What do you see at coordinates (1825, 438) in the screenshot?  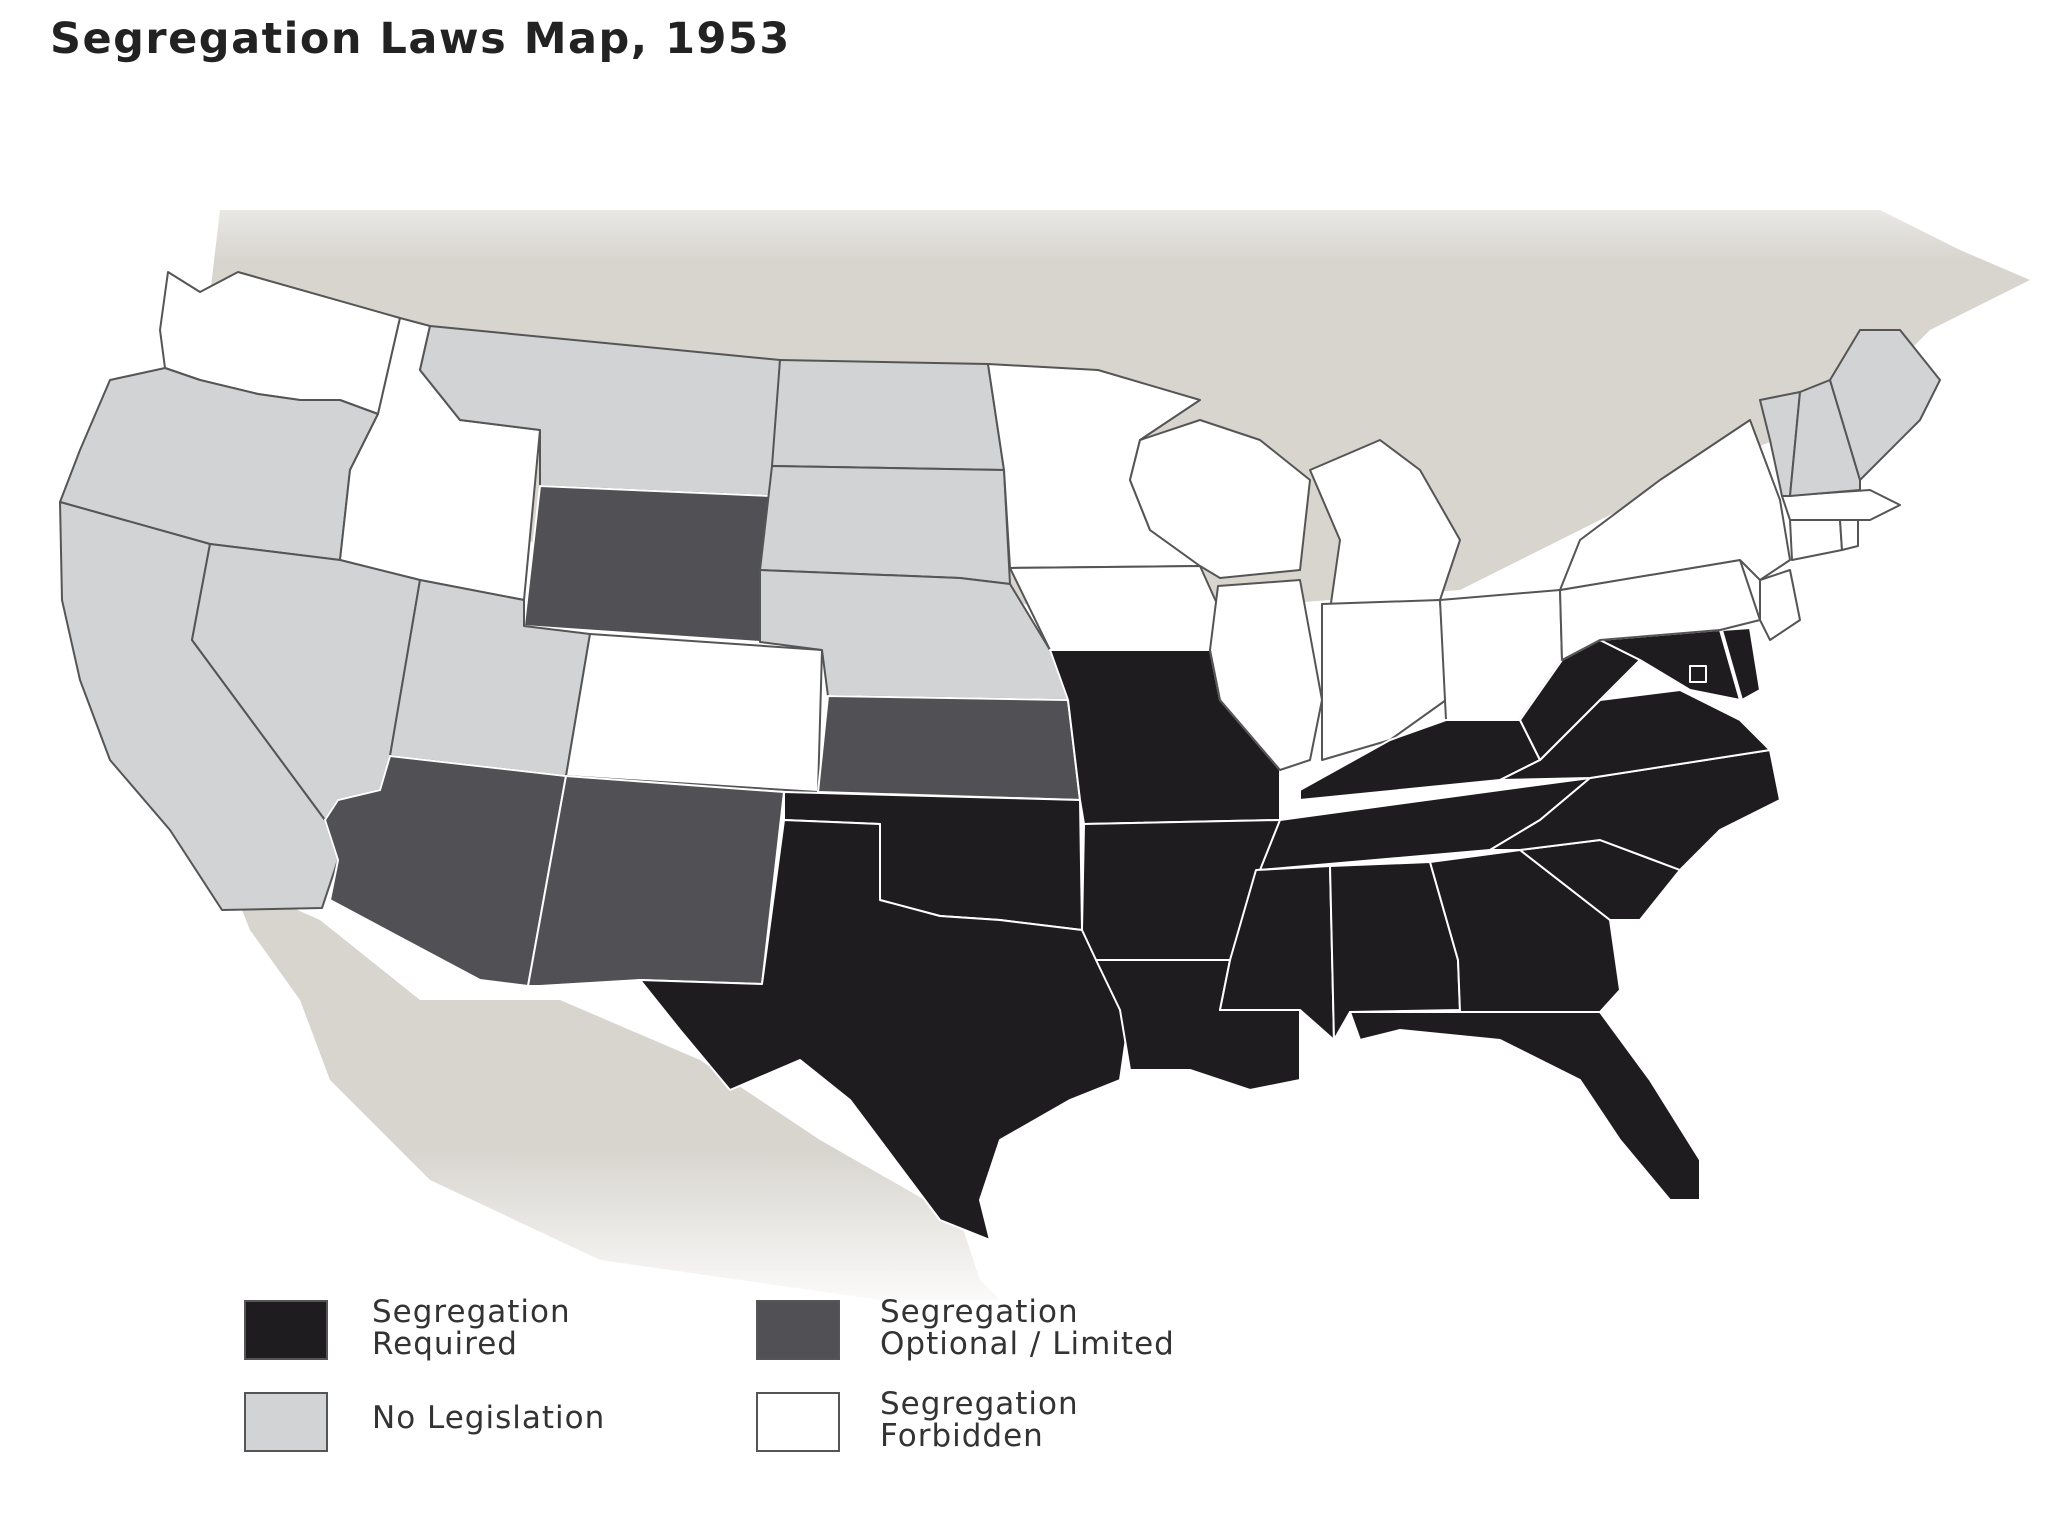 I see `state-new-hampshire` at bounding box center [1825, 438].